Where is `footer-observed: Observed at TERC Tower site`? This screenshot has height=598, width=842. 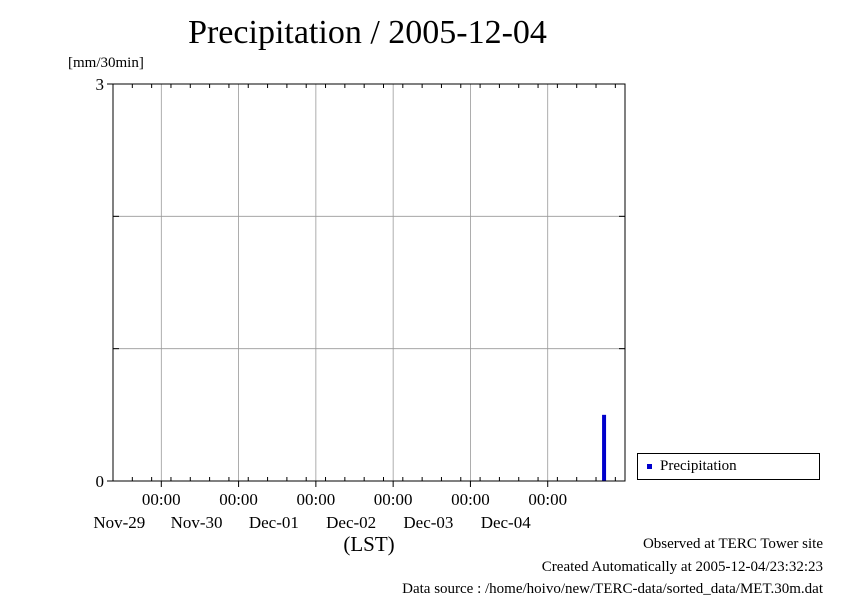 footer-observed: Observed at TERC Tower site is located at coordinates (732, 544).